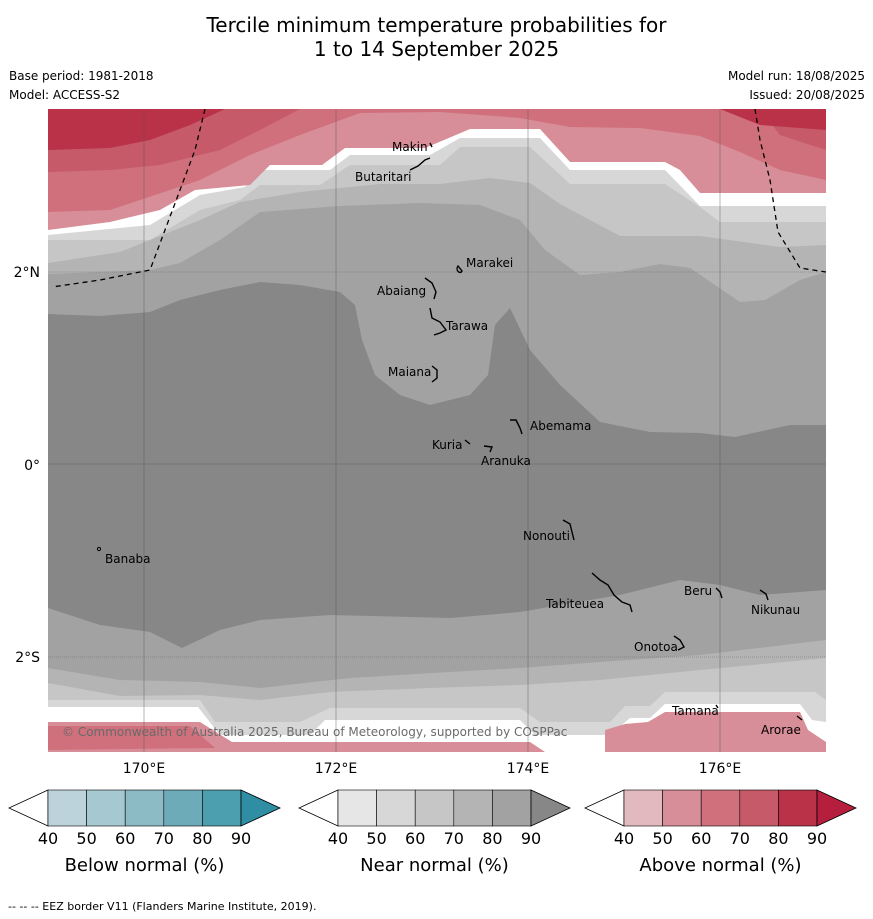 Image resolution: width=873 pixels, height=919 pixels. I want to click on tamana-island, so click(717, 706).